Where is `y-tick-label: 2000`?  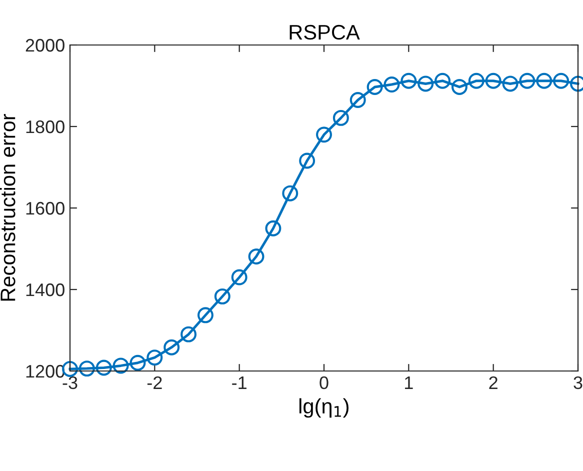
y-tick-label: 2000 is located at coordinates (45, 45).